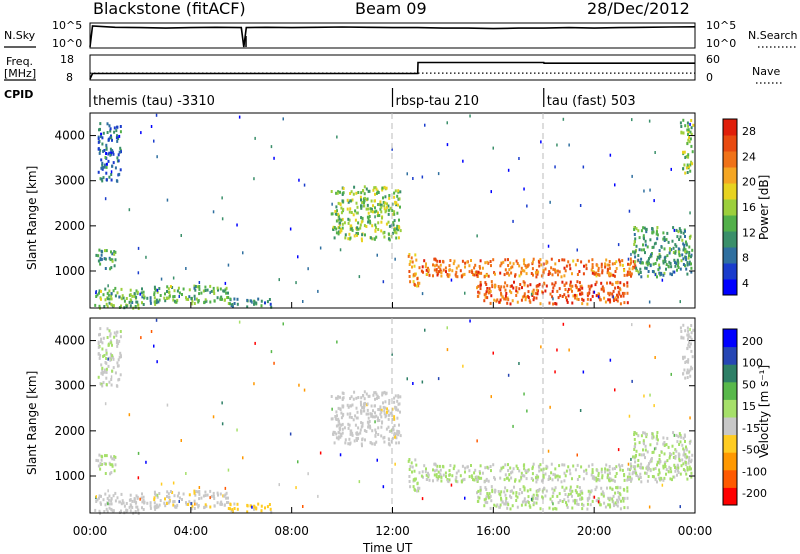 The width and height of the screenshot is (800, 554). I want to click on xtick-label: 00:00, so click(695, 531).